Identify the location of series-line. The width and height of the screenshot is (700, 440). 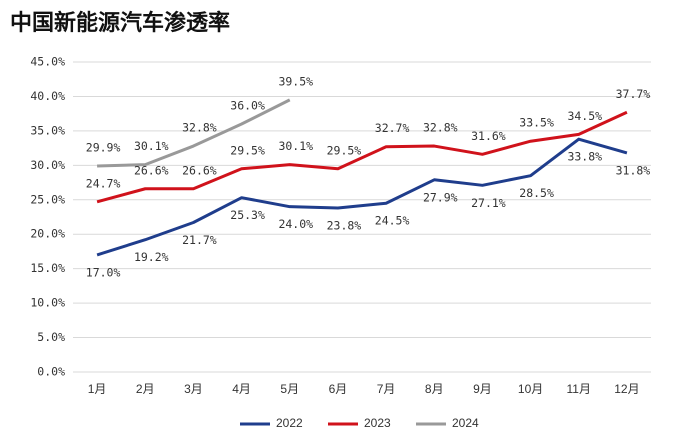
(194, 133).